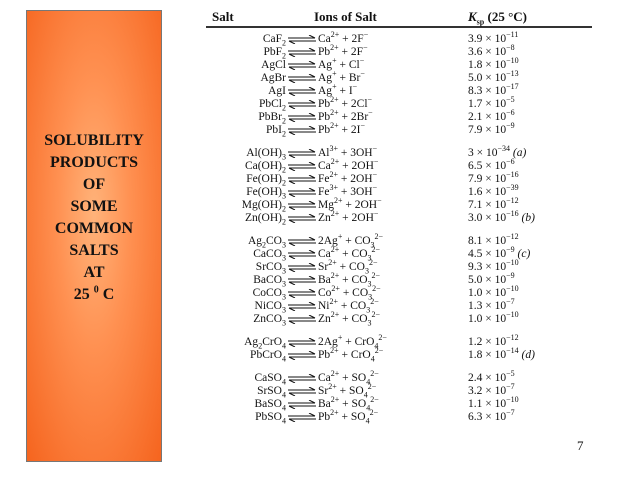  Describe the element at coordinates (269, 255) in the screenshot. I see `salt-formula: CaCO3` at that location.